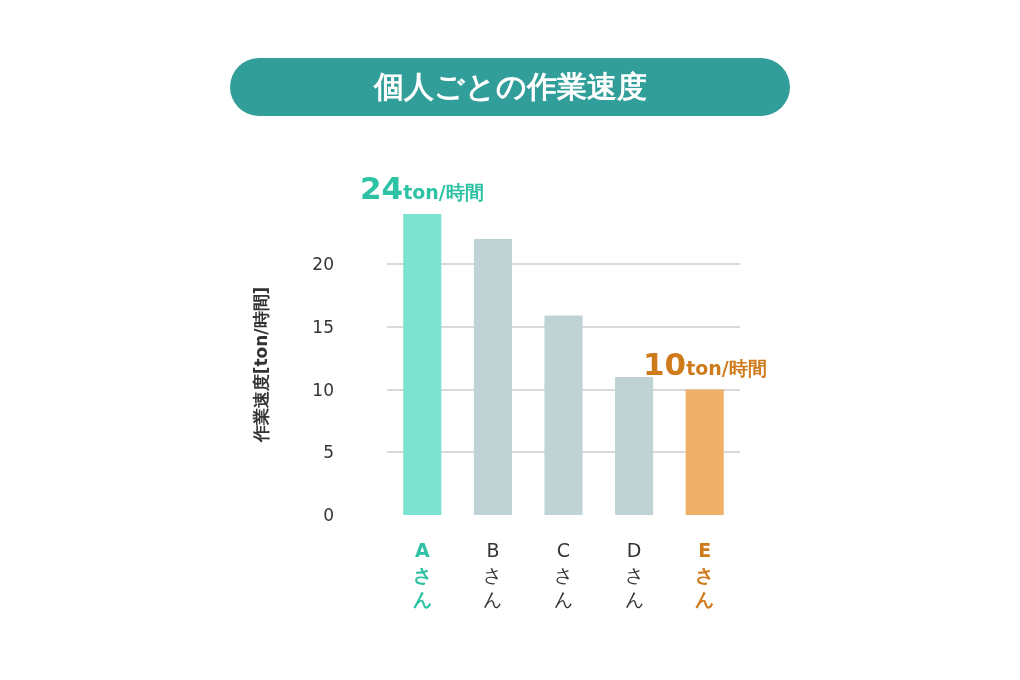 The image size is (1020, 680). What do you see at coordinates (634, 575) in the screenshot?
I see `x-tick-label: Dさん` at bounding box center [634, 575].